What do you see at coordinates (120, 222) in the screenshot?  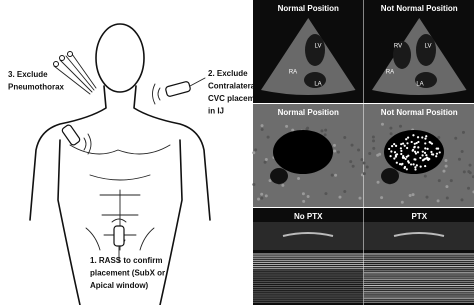 I see `arms-inner` at bounding box center [120, 222].